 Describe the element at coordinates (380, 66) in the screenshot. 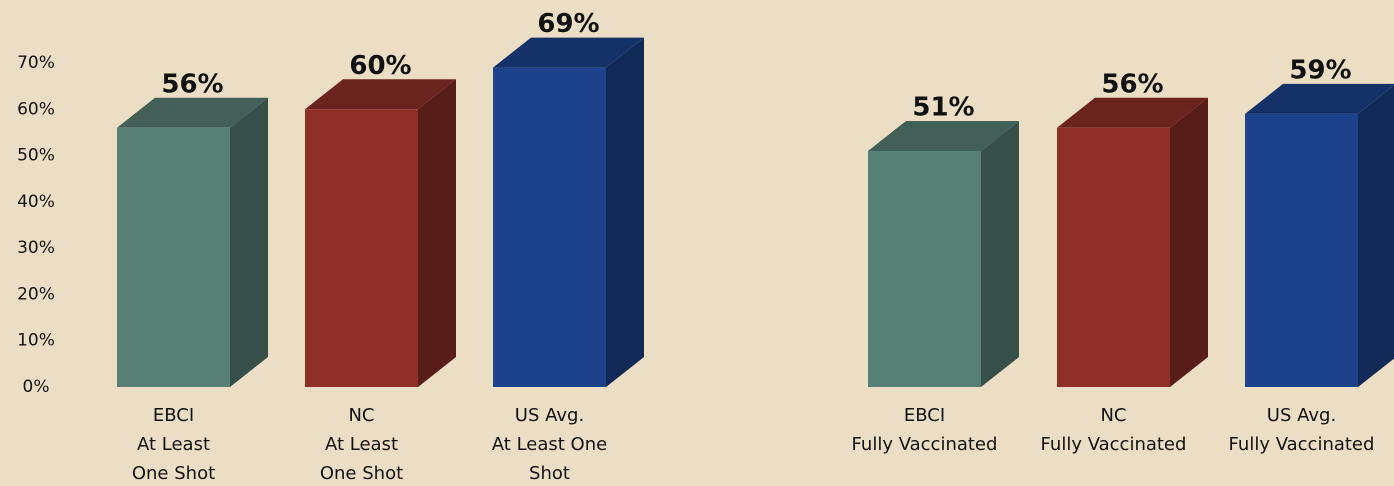

I see `value-label: 60%` at that location.